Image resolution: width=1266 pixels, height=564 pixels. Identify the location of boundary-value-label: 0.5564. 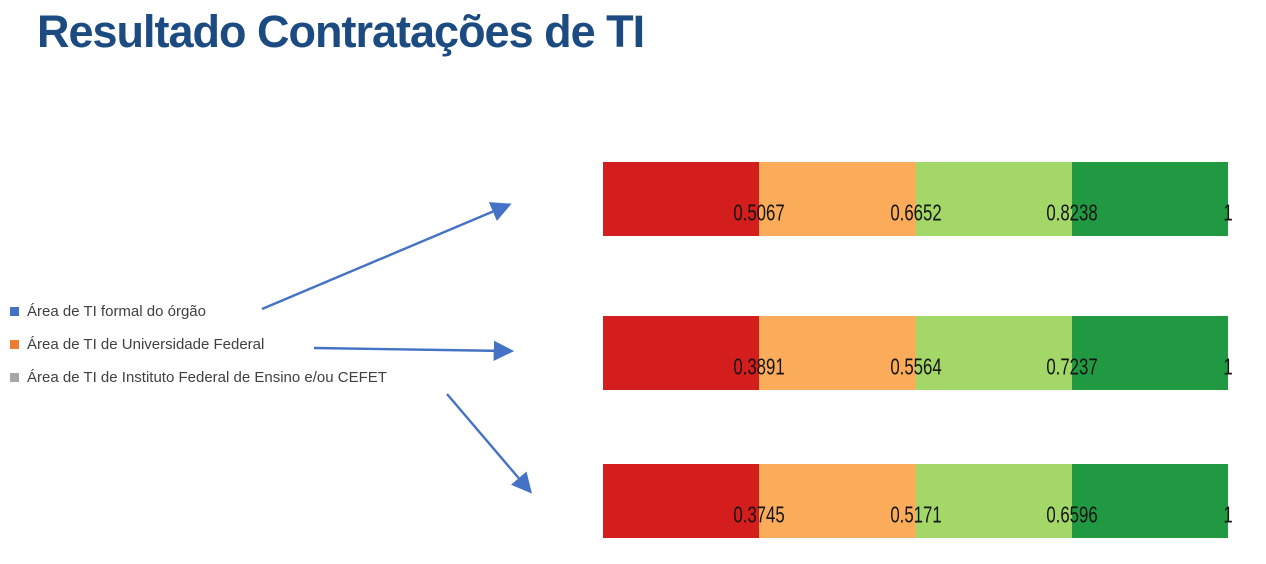
(915, 366).